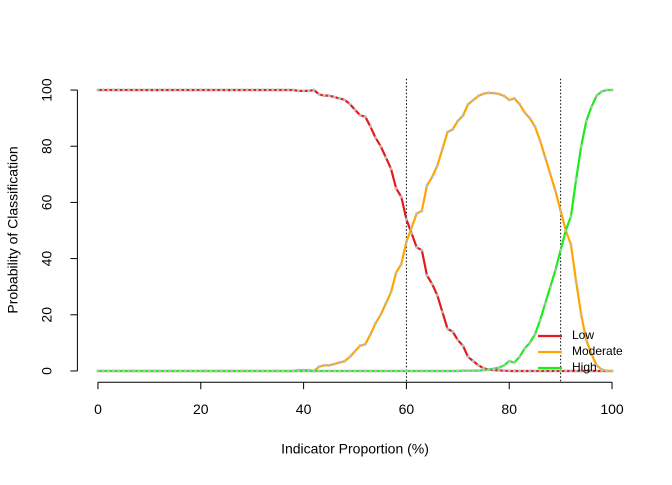  What do you see at coordinates (47, 90) in the screenshot?
I see `y-tick-label: 100` at bounding box center [47, 90].